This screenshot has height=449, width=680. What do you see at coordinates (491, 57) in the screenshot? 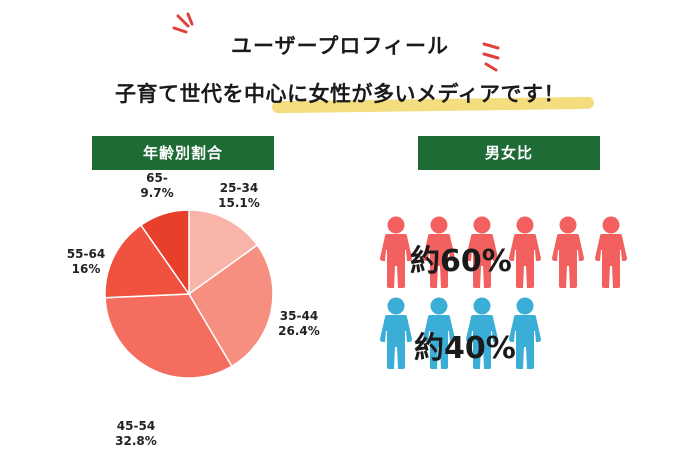
I see `title-spark-right-icon` at bounding box center [491, 57].